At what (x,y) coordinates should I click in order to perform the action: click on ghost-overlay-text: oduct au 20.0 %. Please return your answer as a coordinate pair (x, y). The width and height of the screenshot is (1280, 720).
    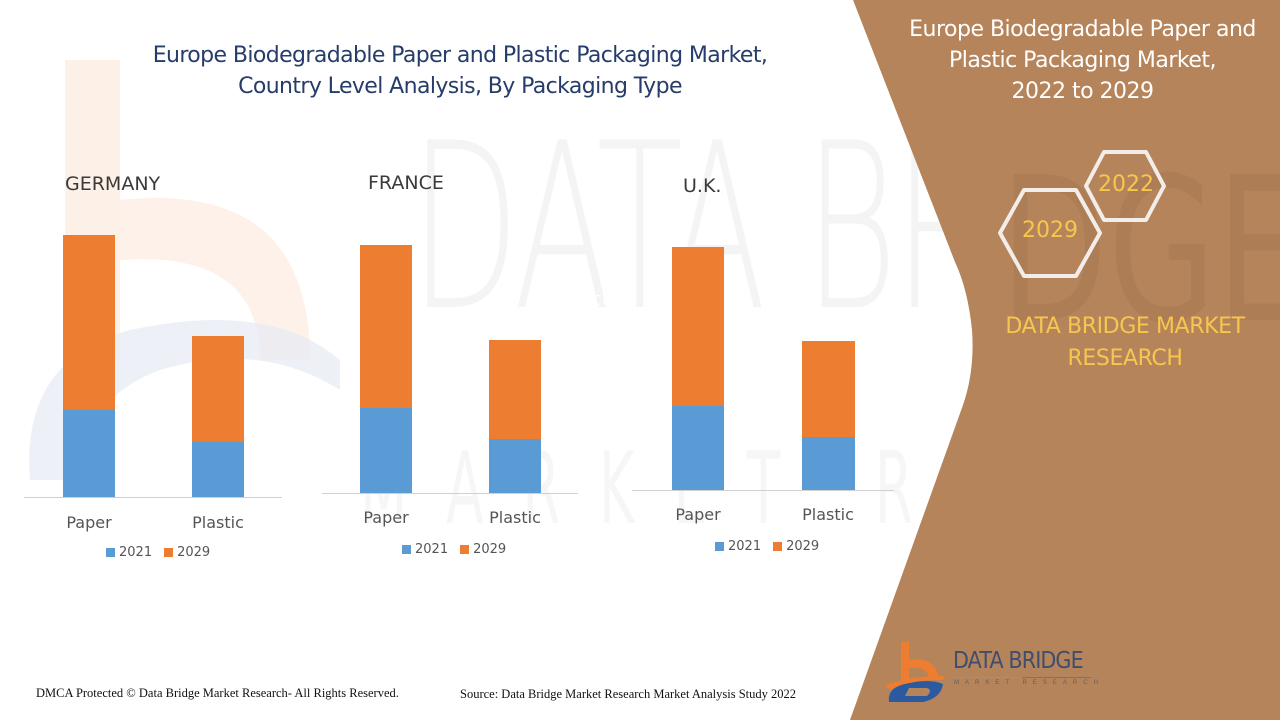
    Looking at the image, I should click on (597, 312).